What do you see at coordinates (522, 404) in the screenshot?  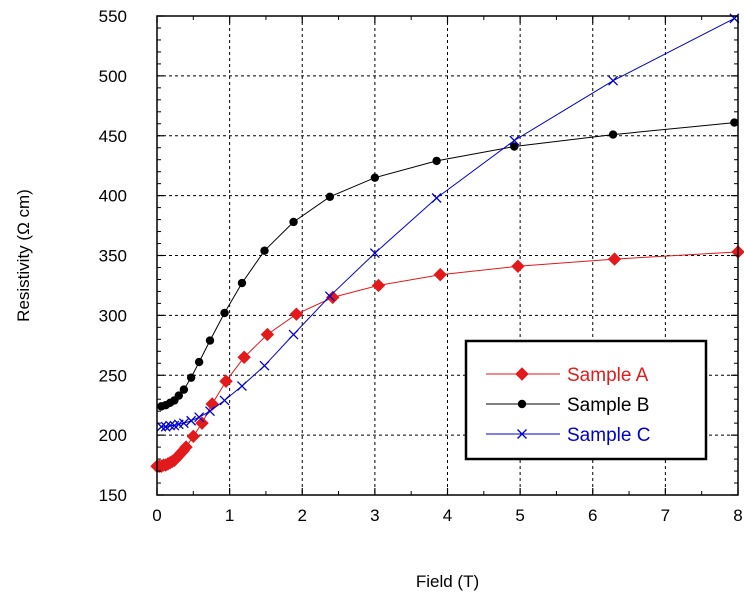 I see `legend-marker-sample-b` at bounding box center [522, 404].